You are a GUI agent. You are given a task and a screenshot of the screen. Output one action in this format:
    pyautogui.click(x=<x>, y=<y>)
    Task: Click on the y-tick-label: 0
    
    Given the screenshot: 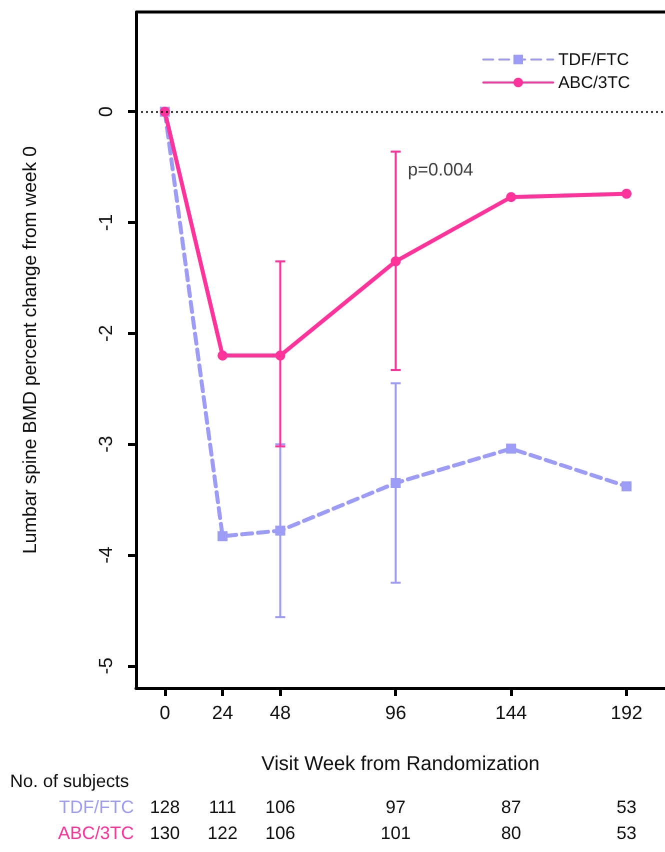 What is the action you would take?
    pyautogui.click(x=106, y=112)
    